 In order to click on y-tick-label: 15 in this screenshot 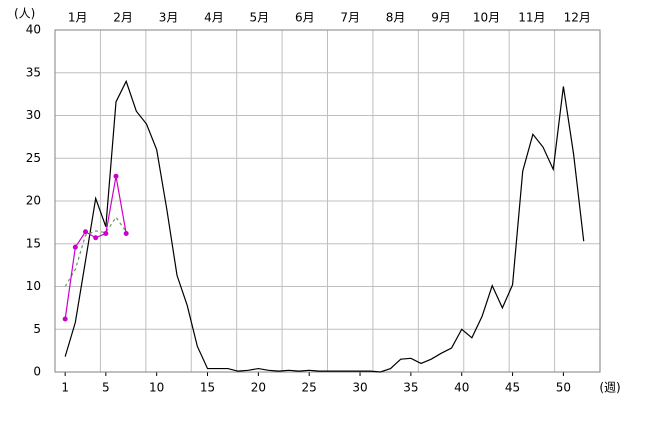, I will do `click(33, 243)`.